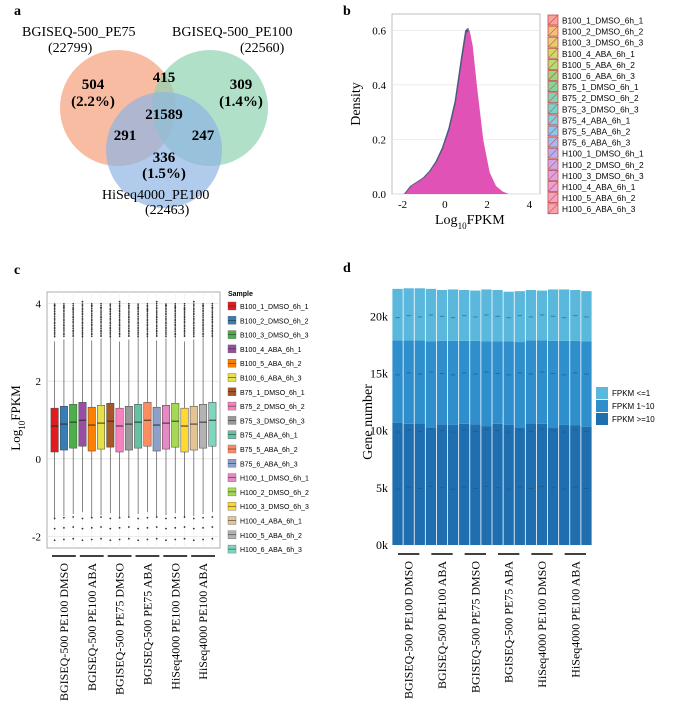  What do you see at coordinates (602, 406) in the screenshot?
I see `bar-legend-swatch` at bounding box center [602, 406].